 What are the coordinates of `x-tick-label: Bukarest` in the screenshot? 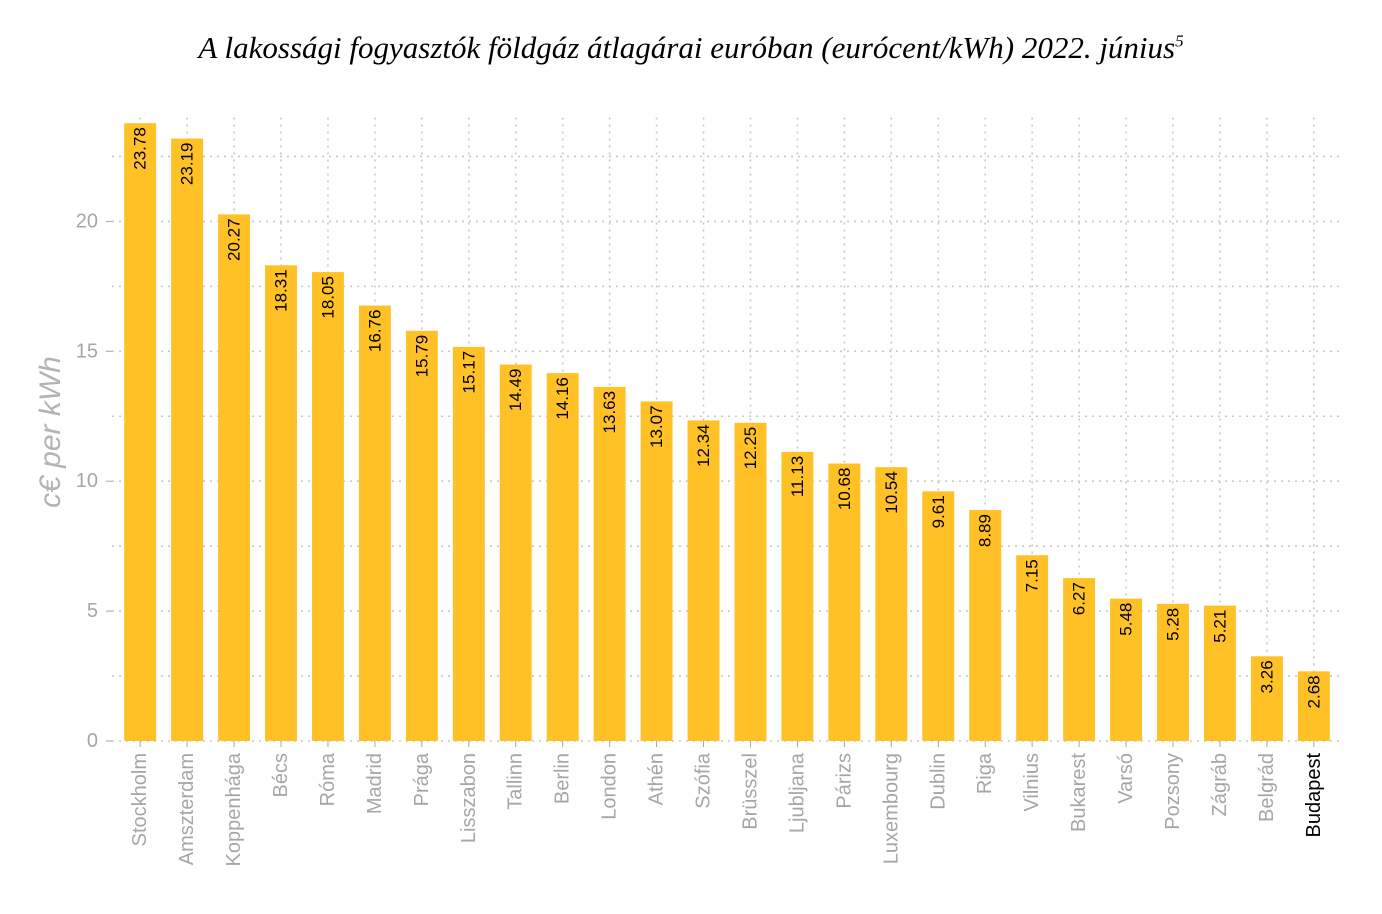 It's located at (1079, 792).